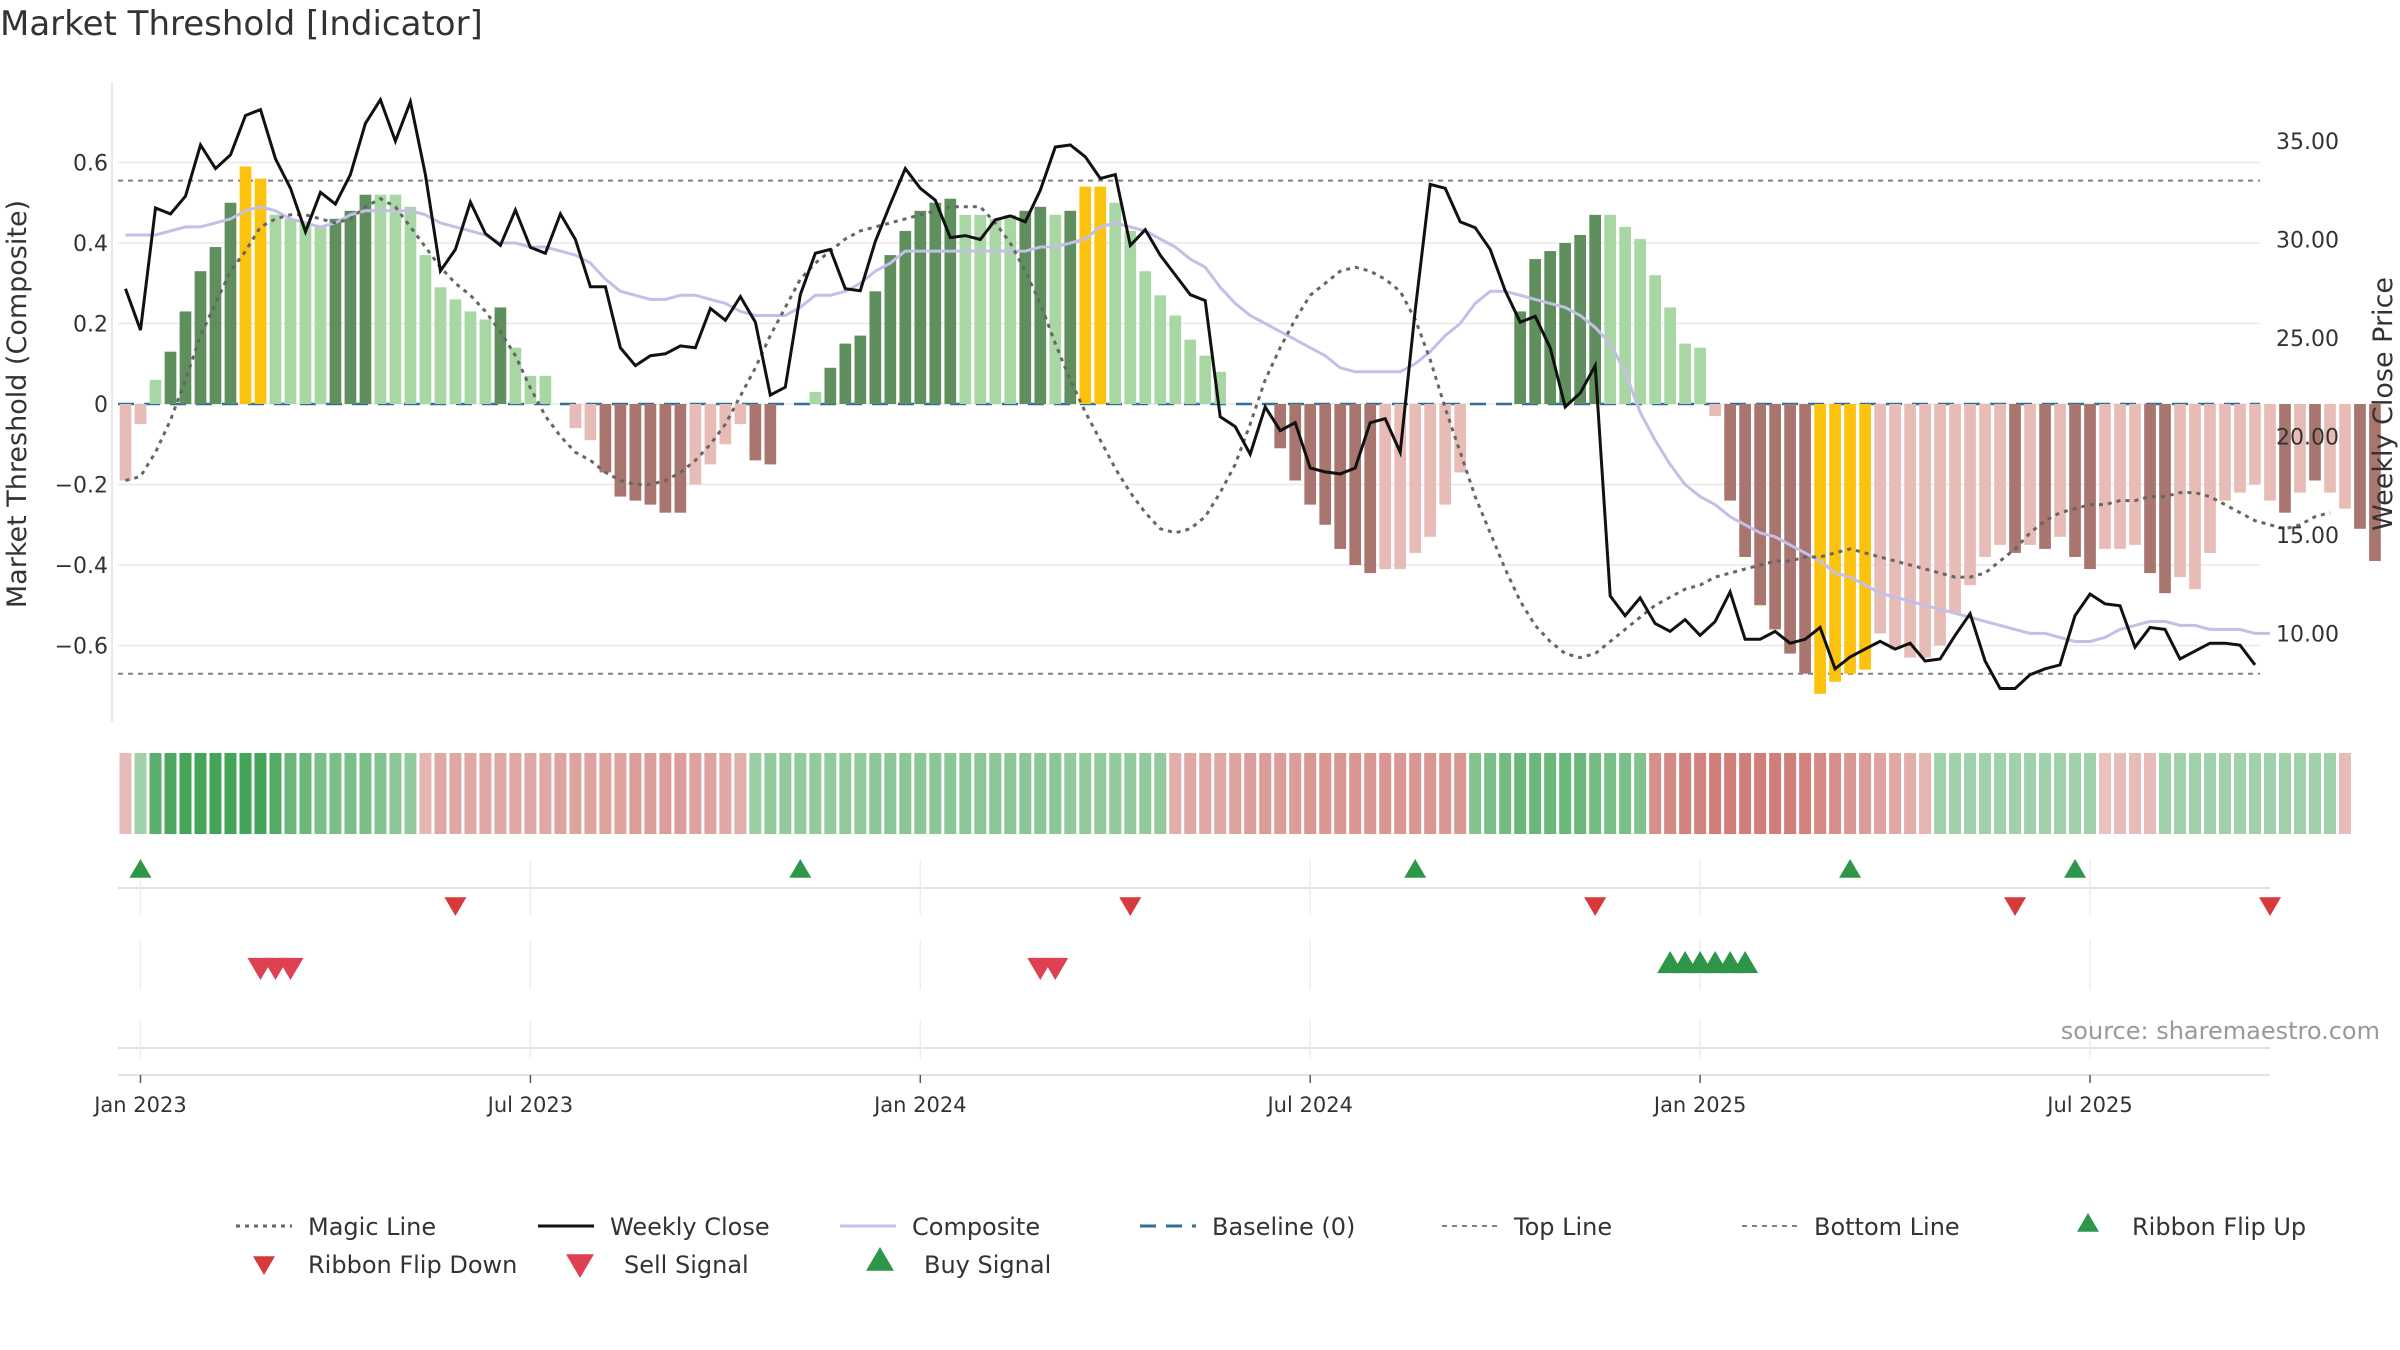 This screenshot has height=1350, width=2400. What do you see at coordinates (455, 906) in the screenshot?
I see `ribbon-flip-down-marker` at bounding box center [455, 906].